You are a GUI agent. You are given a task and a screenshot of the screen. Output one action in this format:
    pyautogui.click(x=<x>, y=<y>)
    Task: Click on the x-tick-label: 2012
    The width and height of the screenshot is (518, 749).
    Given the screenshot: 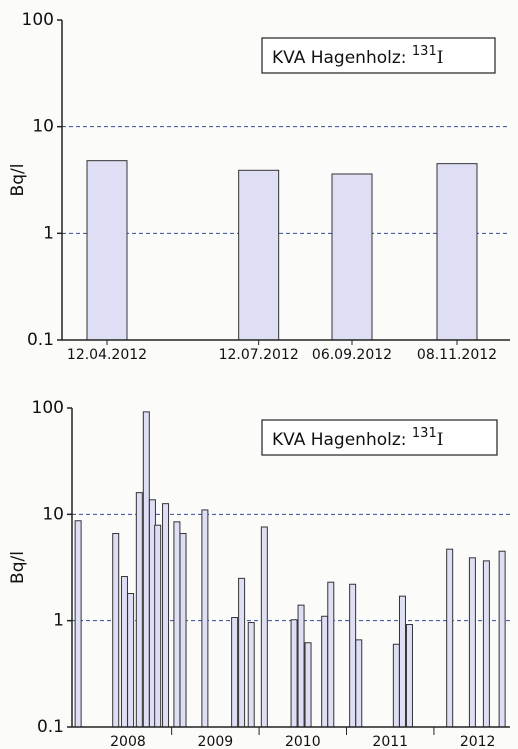 What is the action you would take?
    pyautogui.click(x=478, y=741)
    